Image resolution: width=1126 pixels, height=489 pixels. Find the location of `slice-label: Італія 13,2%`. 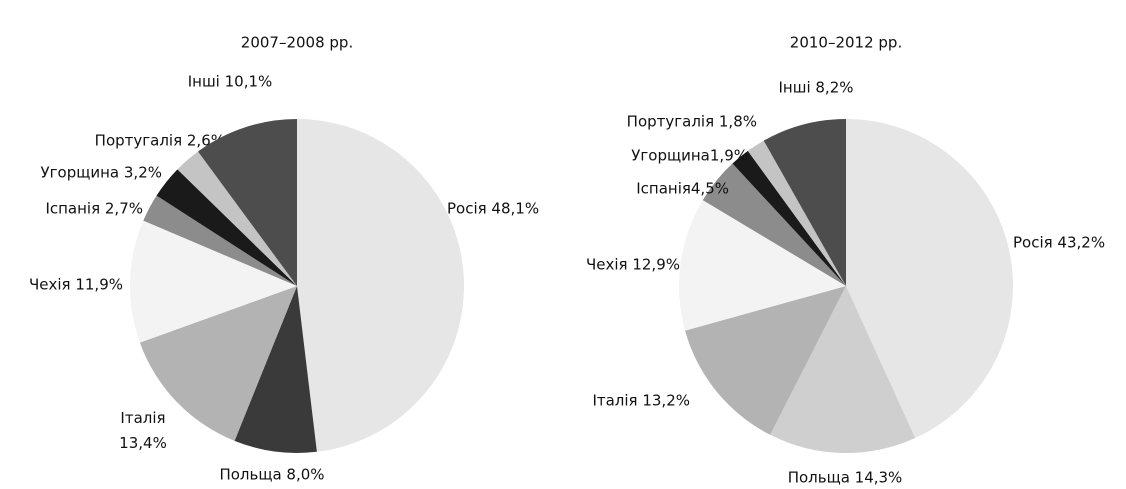

slice-label: Італія 13,2% is located at coordinates (641, 401).